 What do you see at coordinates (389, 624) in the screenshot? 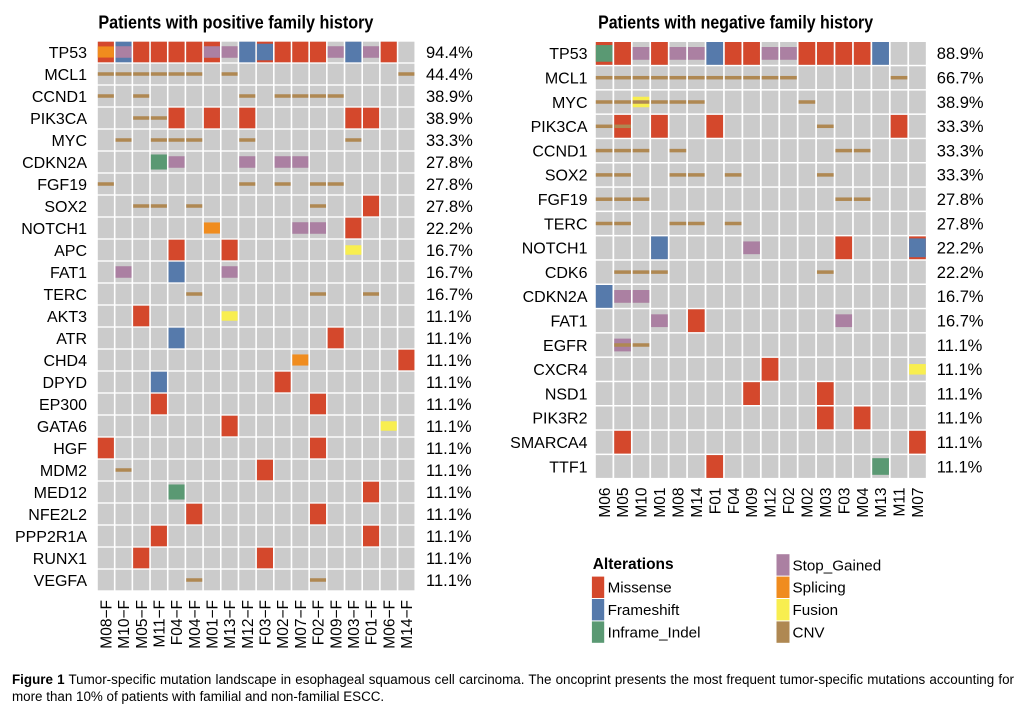
I see `svg-text: M06−F` at bounding box center [389, 624].